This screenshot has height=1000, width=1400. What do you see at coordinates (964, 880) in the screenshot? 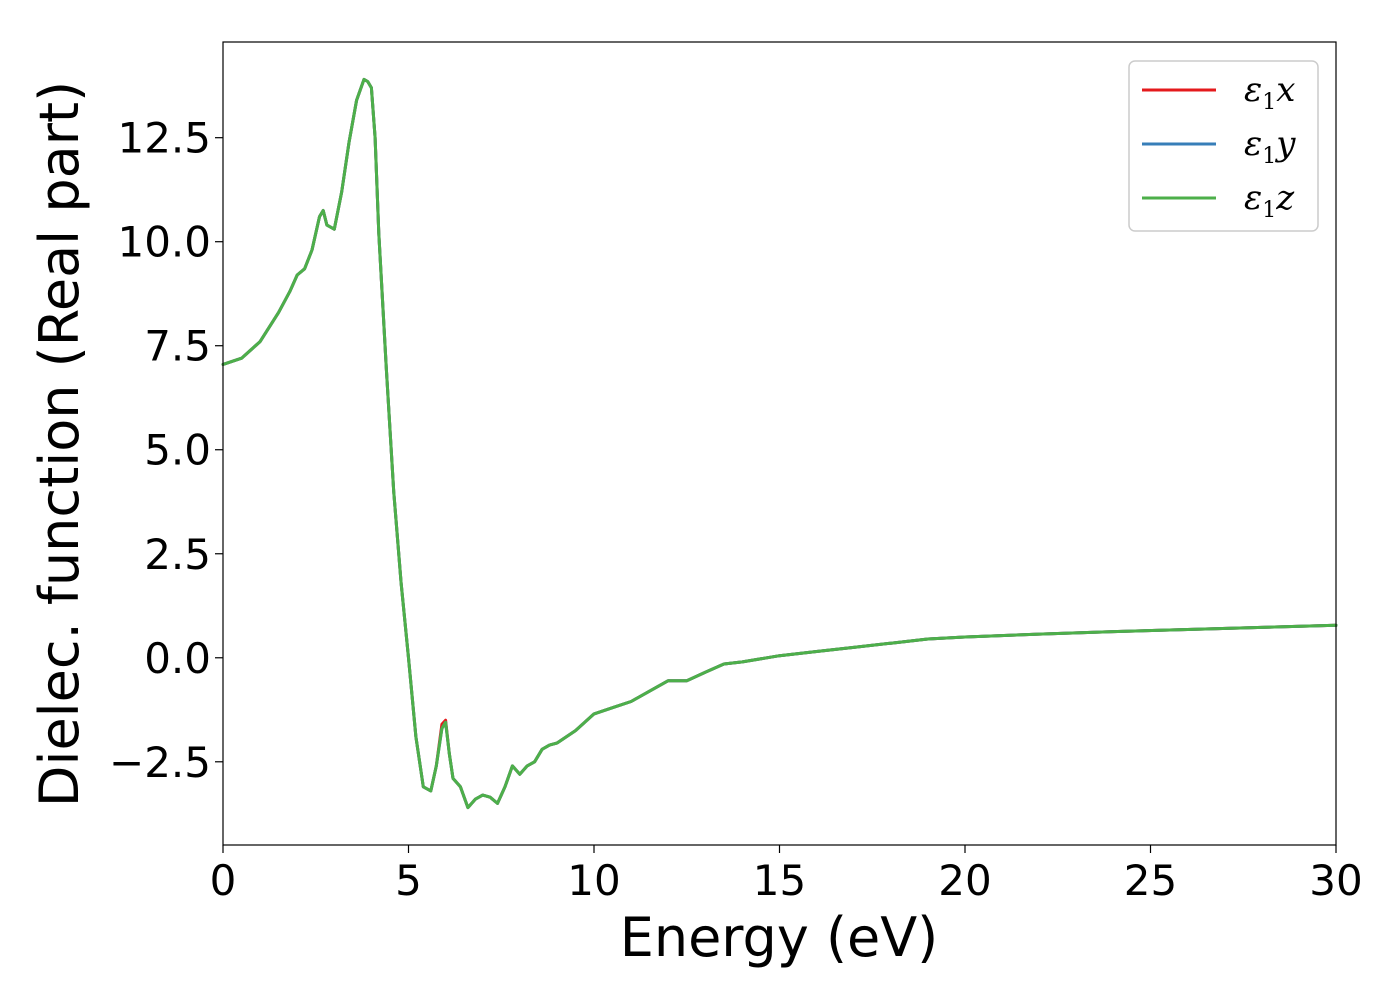
I see `x-tick-label: 20` at bounding box center [964, 880].